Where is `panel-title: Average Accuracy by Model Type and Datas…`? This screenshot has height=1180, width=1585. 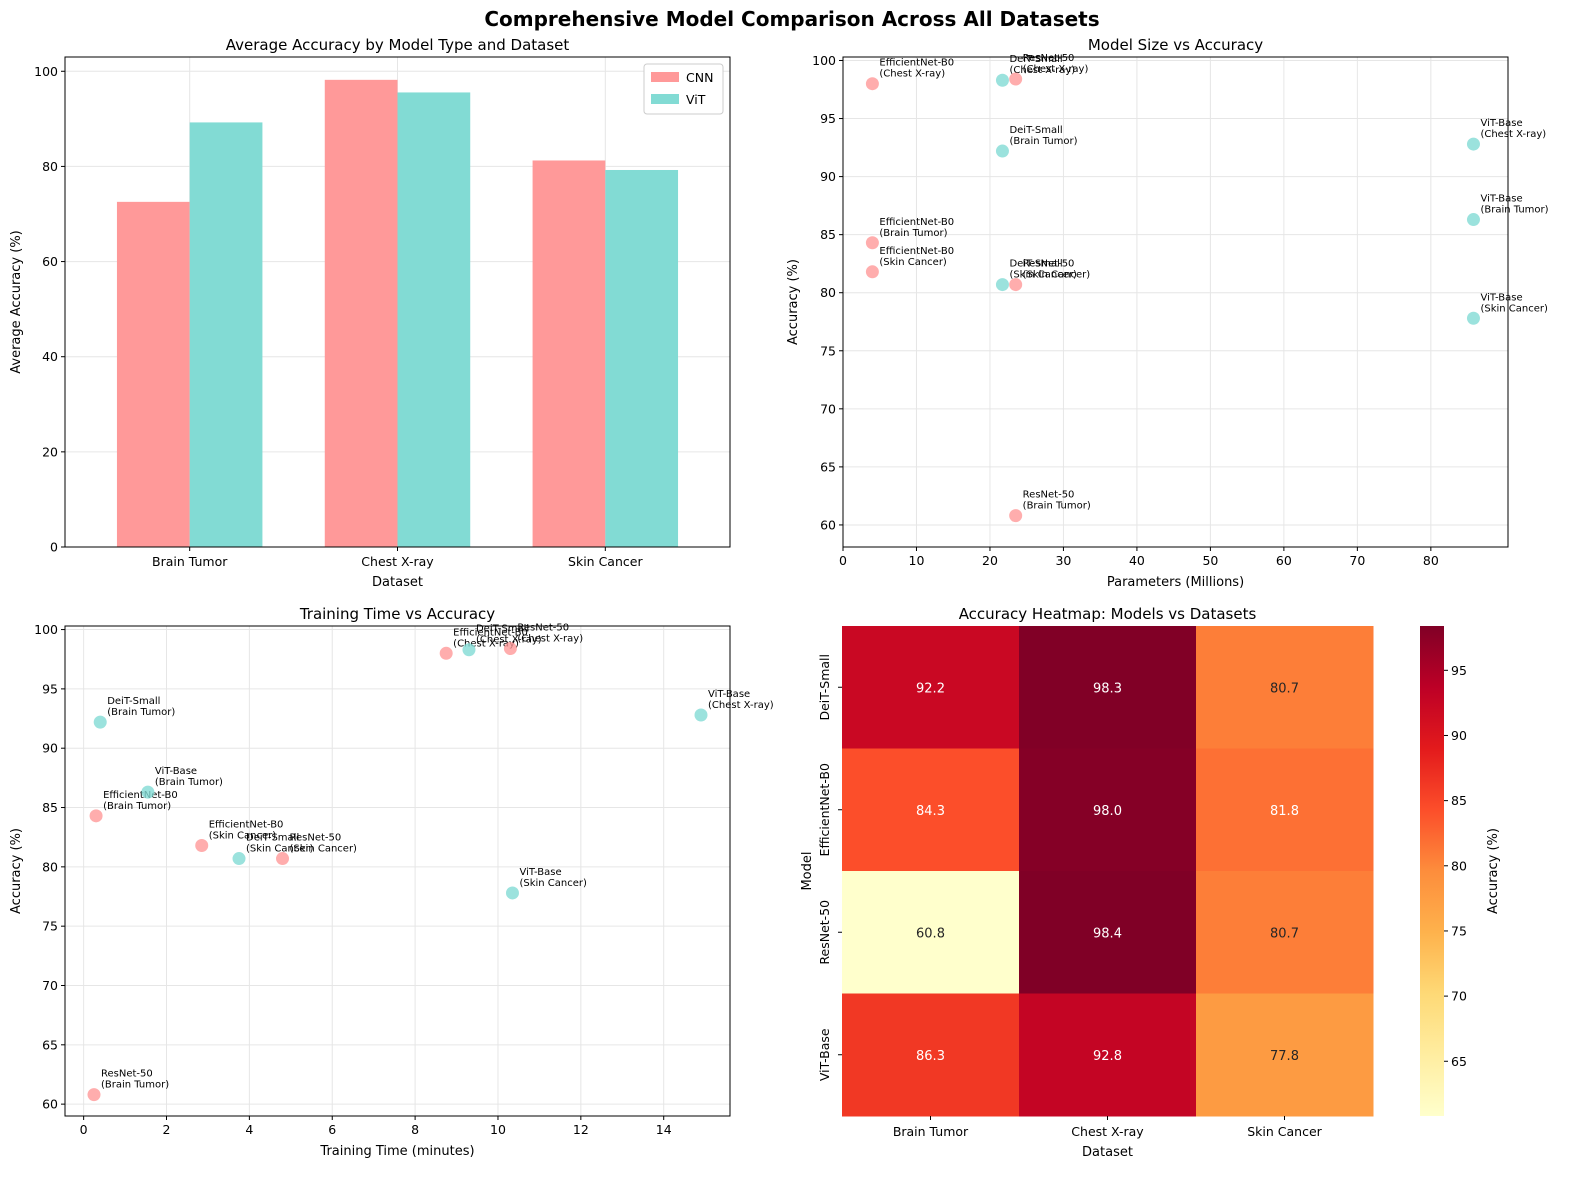 panel-title: Average Accuracy by Model Type and Datas… is located at coordinates (398, 45).